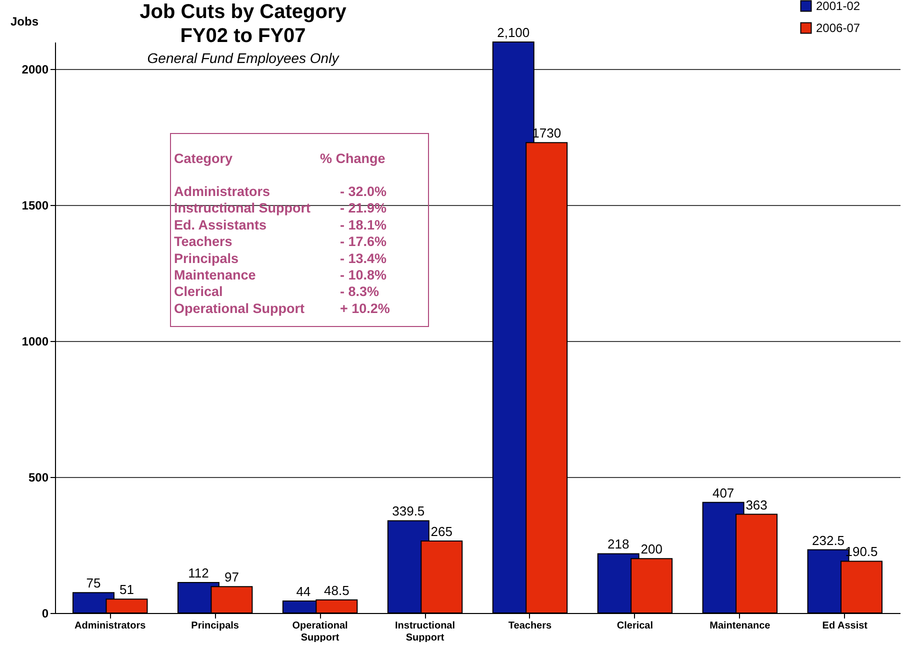 This screenshot has width=908, height=652. I want to click on legend-label: 2006-07, so click(838, 28).